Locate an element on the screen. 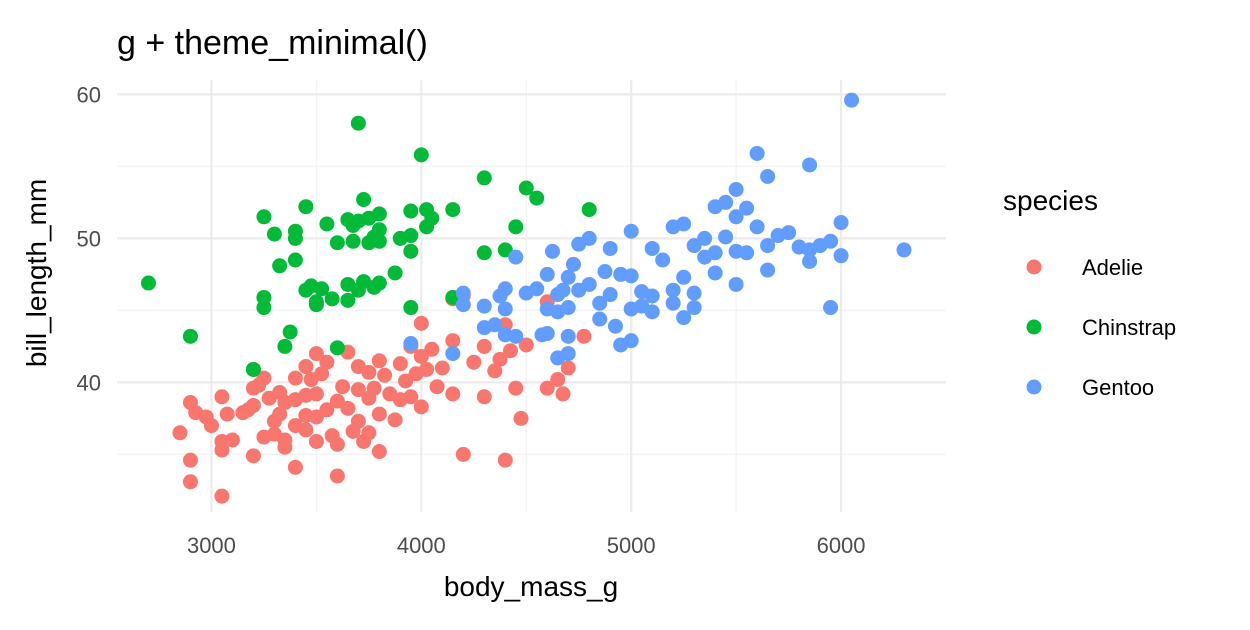 The image size is (1250, 630). legend-item-chinstrap: Chinstrap is located at coordinates (1101, 327).